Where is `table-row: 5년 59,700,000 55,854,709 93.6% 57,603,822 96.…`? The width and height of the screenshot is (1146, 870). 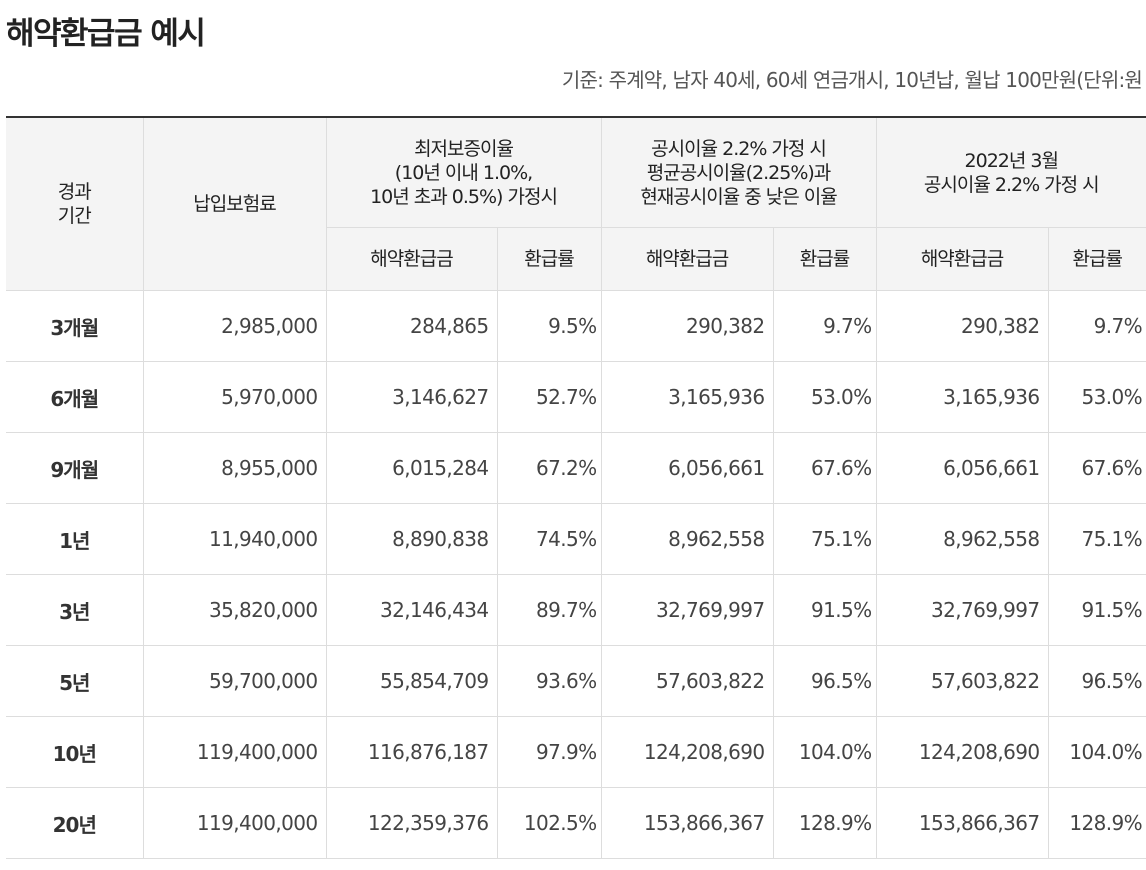 table-row: 5년 59,700,000 55,854,709 93.6% 57,603,822 96.… is located at coordinates (576, 681).